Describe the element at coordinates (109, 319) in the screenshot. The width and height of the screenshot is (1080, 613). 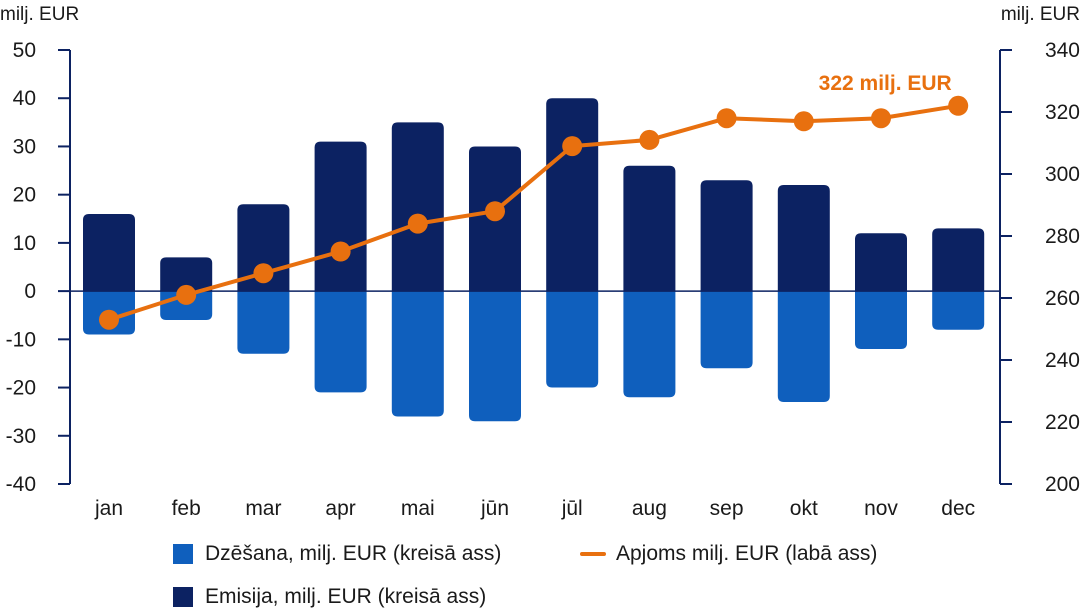
I see `point-apjoms-jan` at that location.